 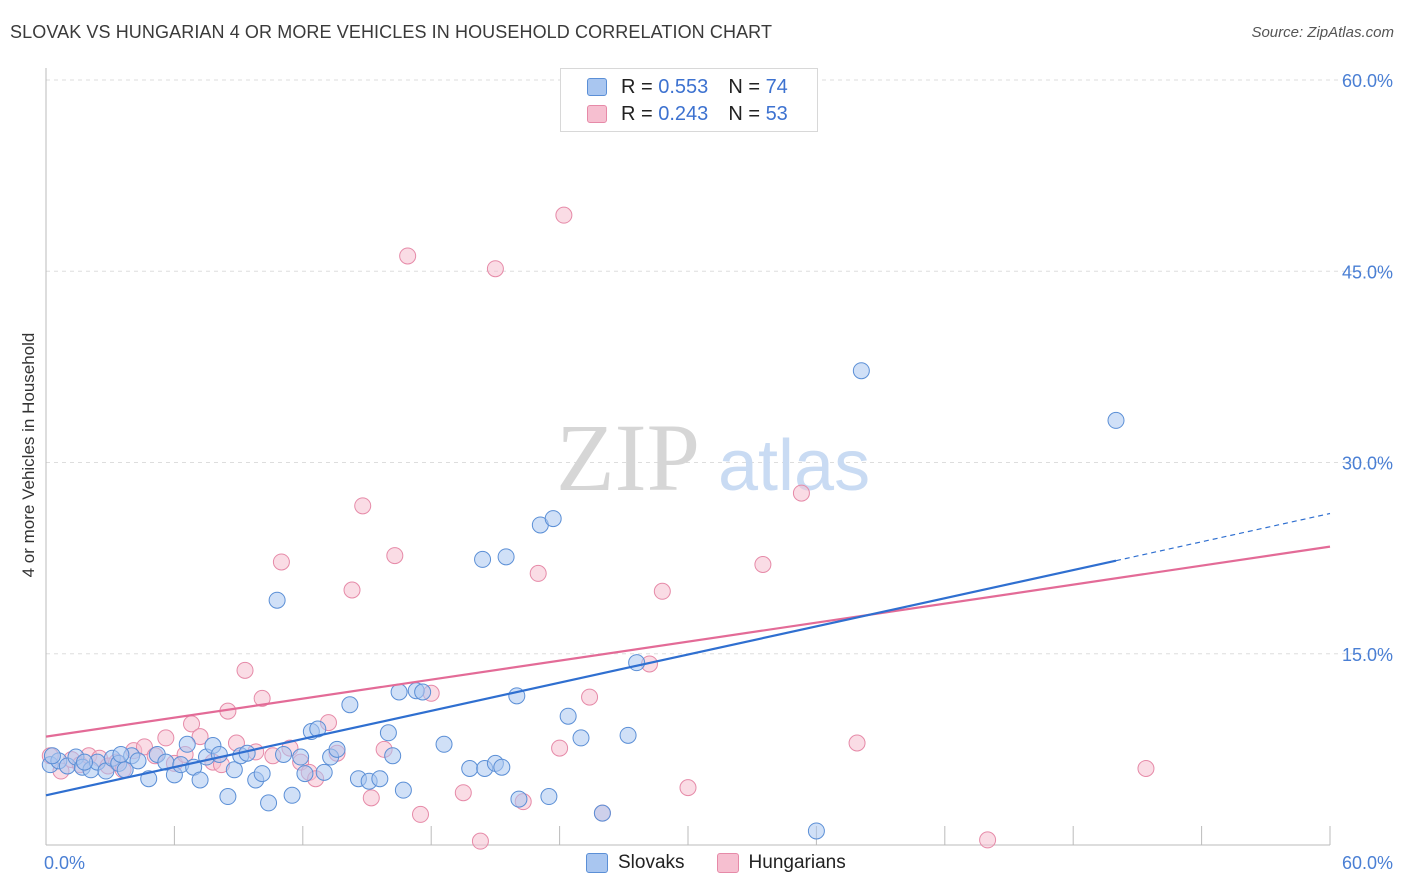 I want to click on x-tick-label: 60.0%, so click(x=1367, y=863).